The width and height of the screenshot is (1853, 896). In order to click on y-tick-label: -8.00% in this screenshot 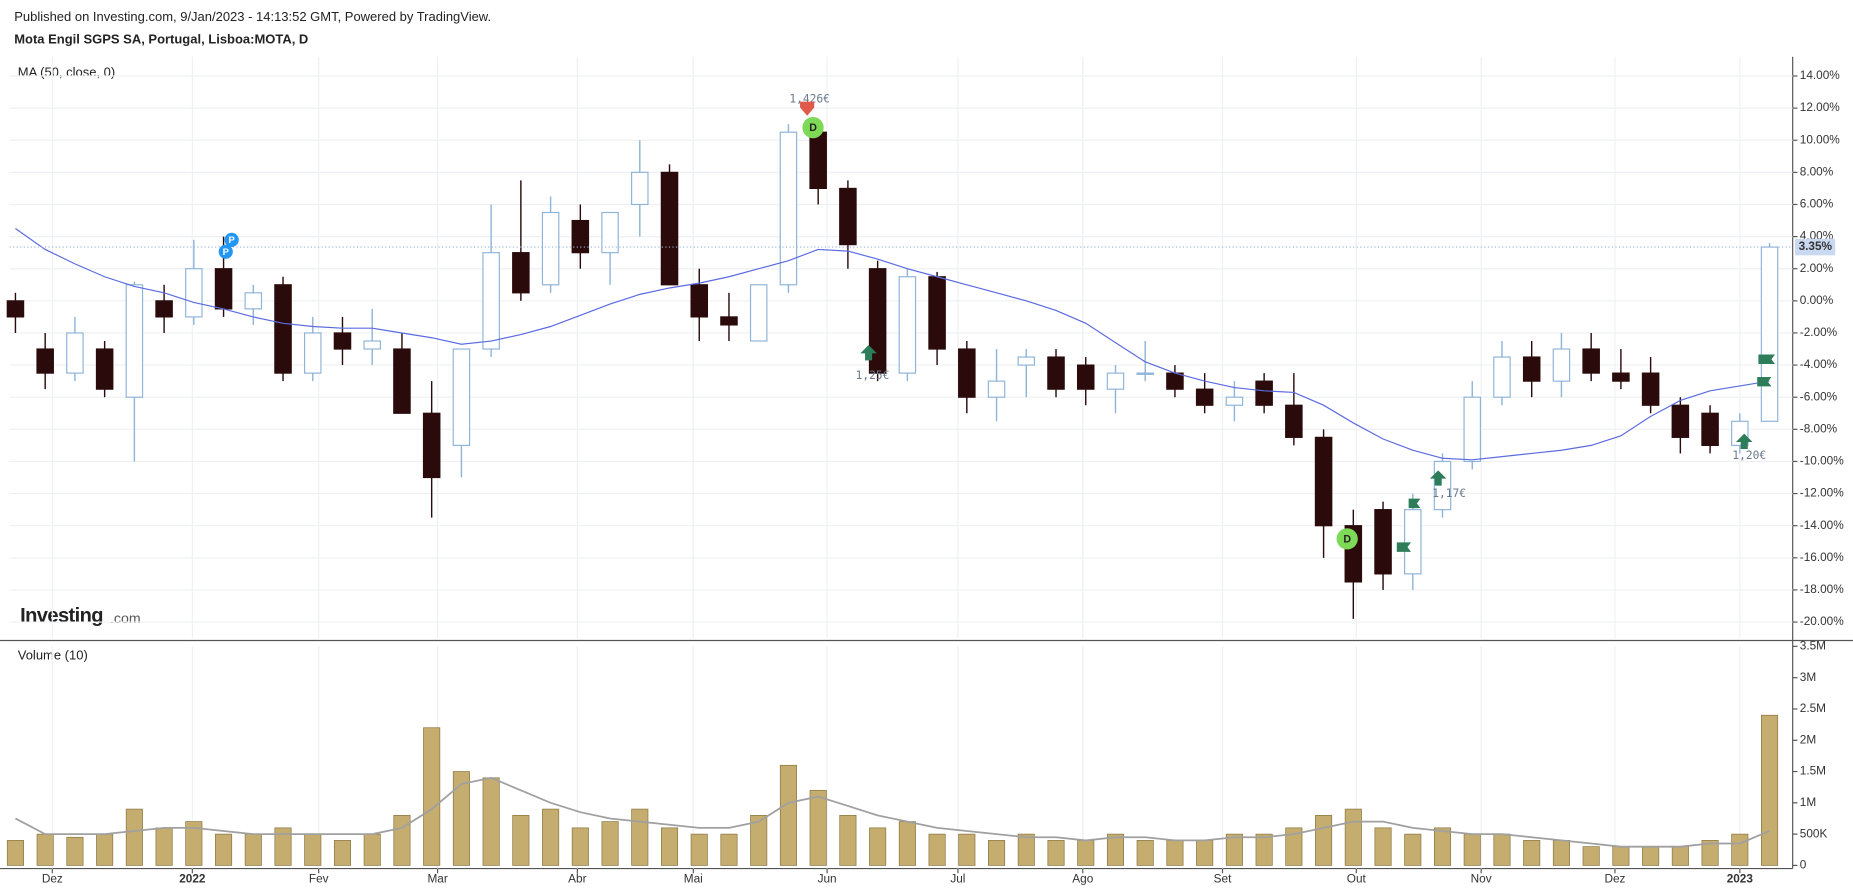, I will do `click(1819, 428)`.